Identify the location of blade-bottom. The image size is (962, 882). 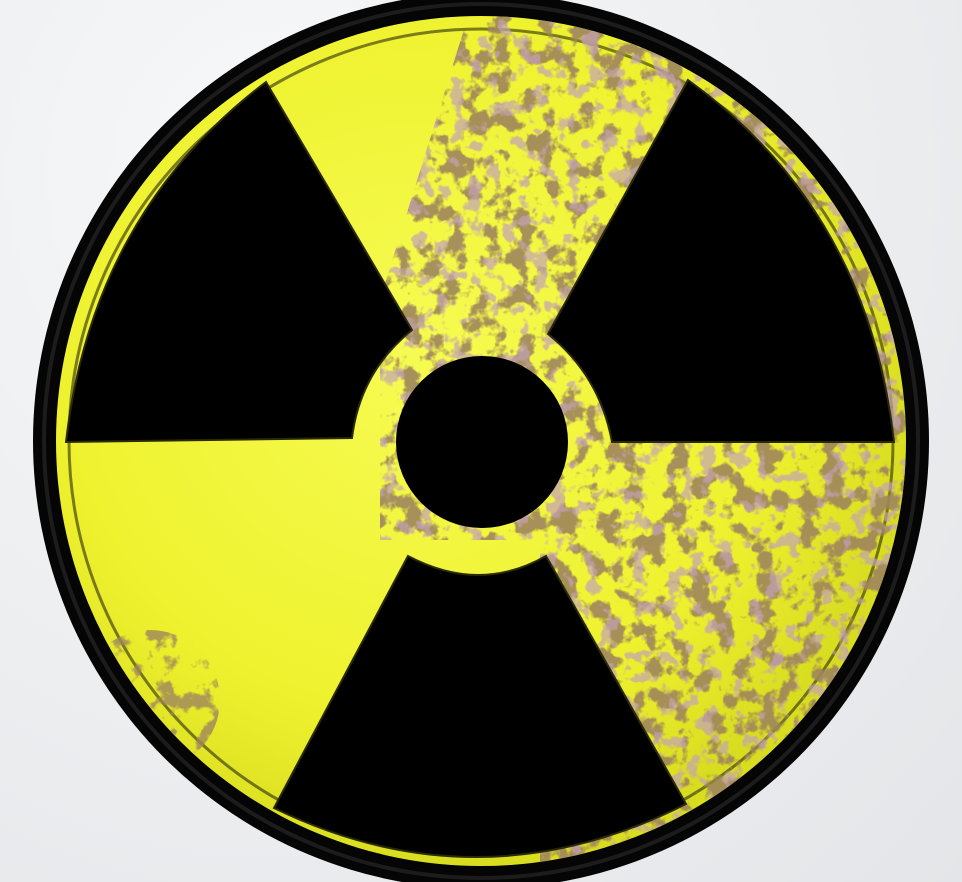
(480, 706).